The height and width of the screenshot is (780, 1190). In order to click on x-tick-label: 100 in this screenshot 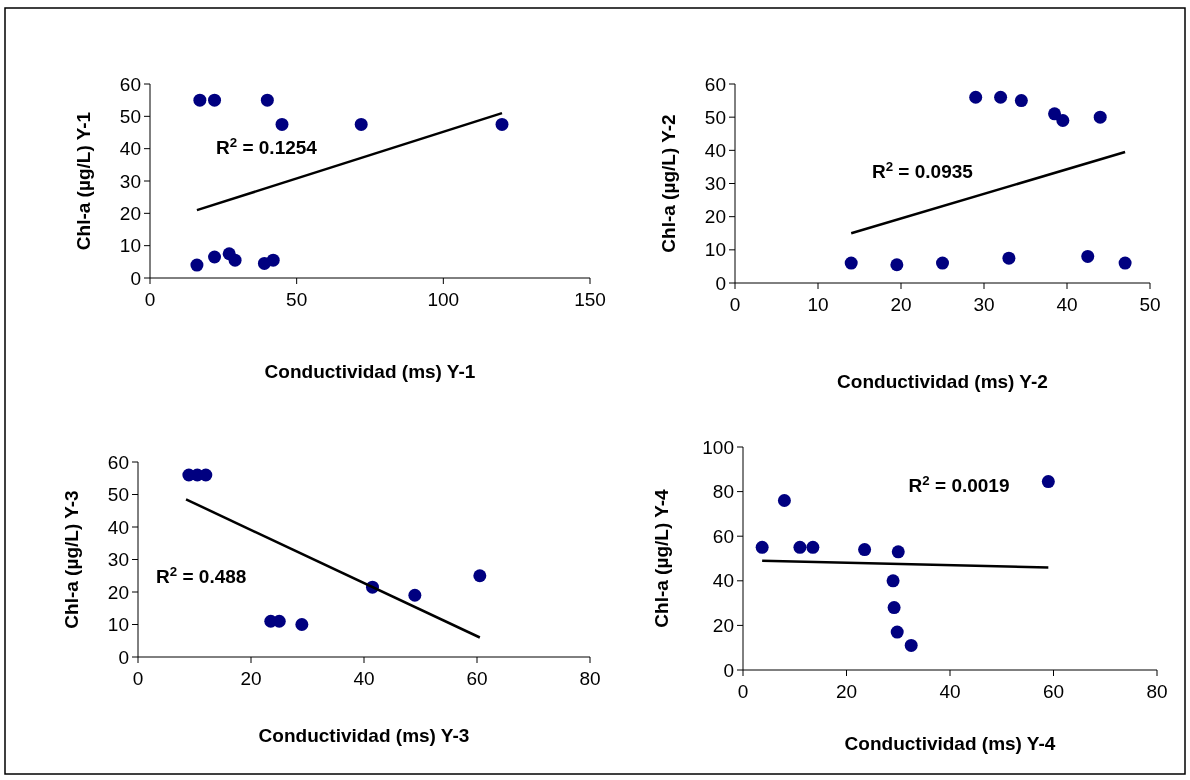, I will do `click(443, 299)`.